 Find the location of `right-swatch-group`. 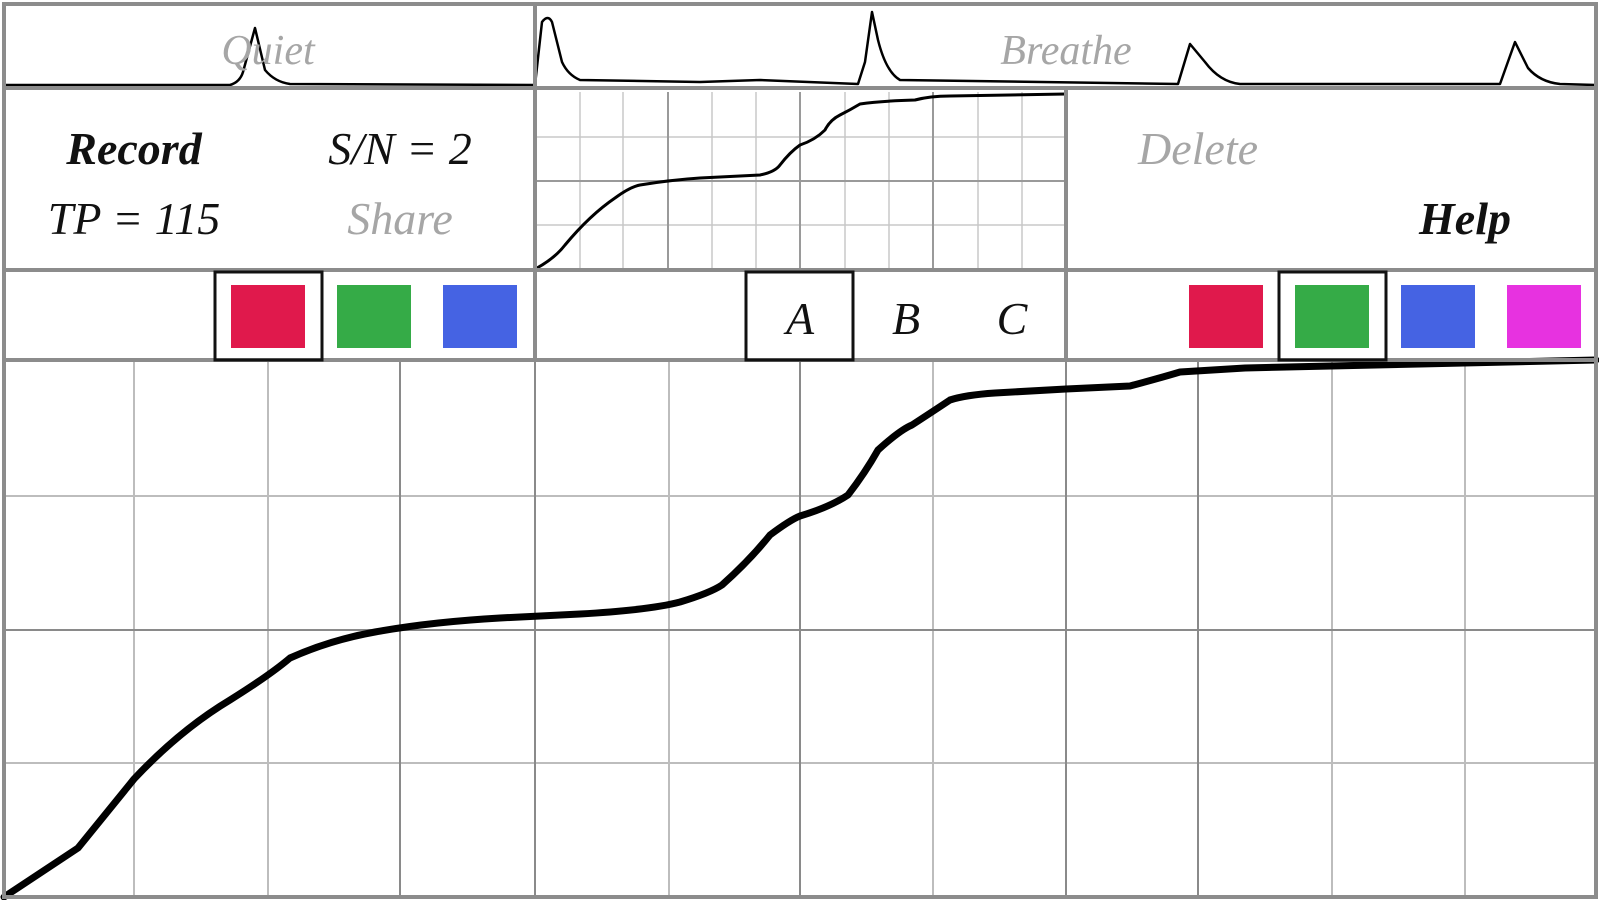

right-swatch-group is located at coordinates (1385, 316).